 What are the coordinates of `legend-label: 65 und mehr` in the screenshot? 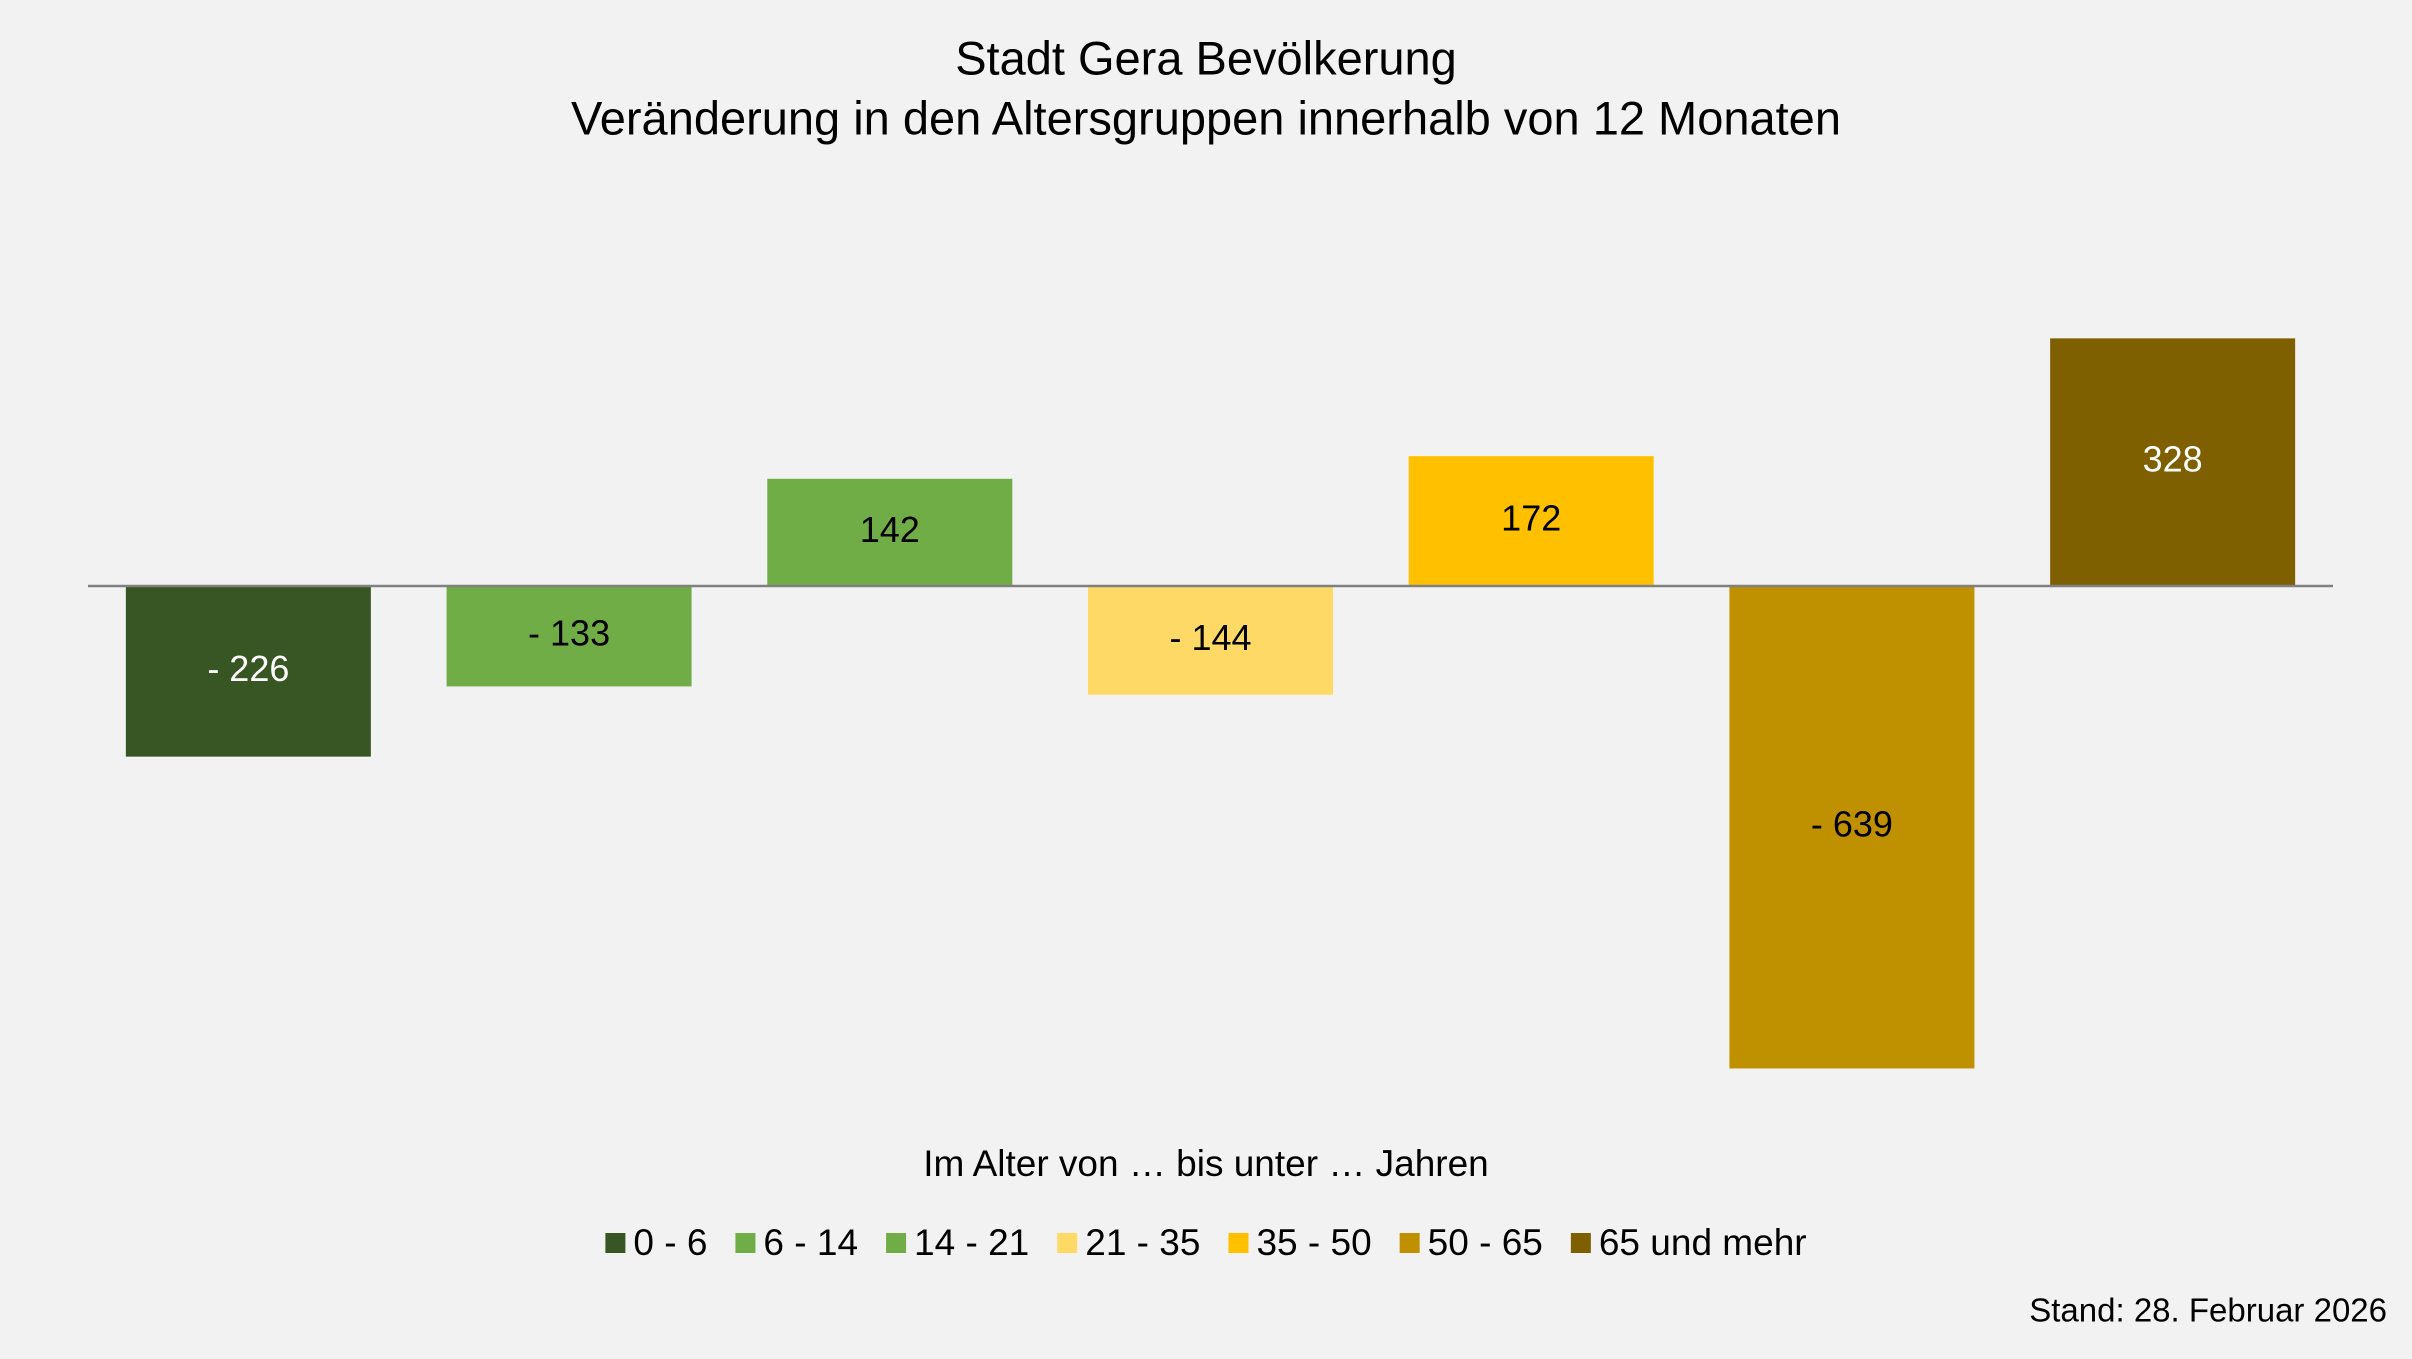 It's located at (1703, 1242).